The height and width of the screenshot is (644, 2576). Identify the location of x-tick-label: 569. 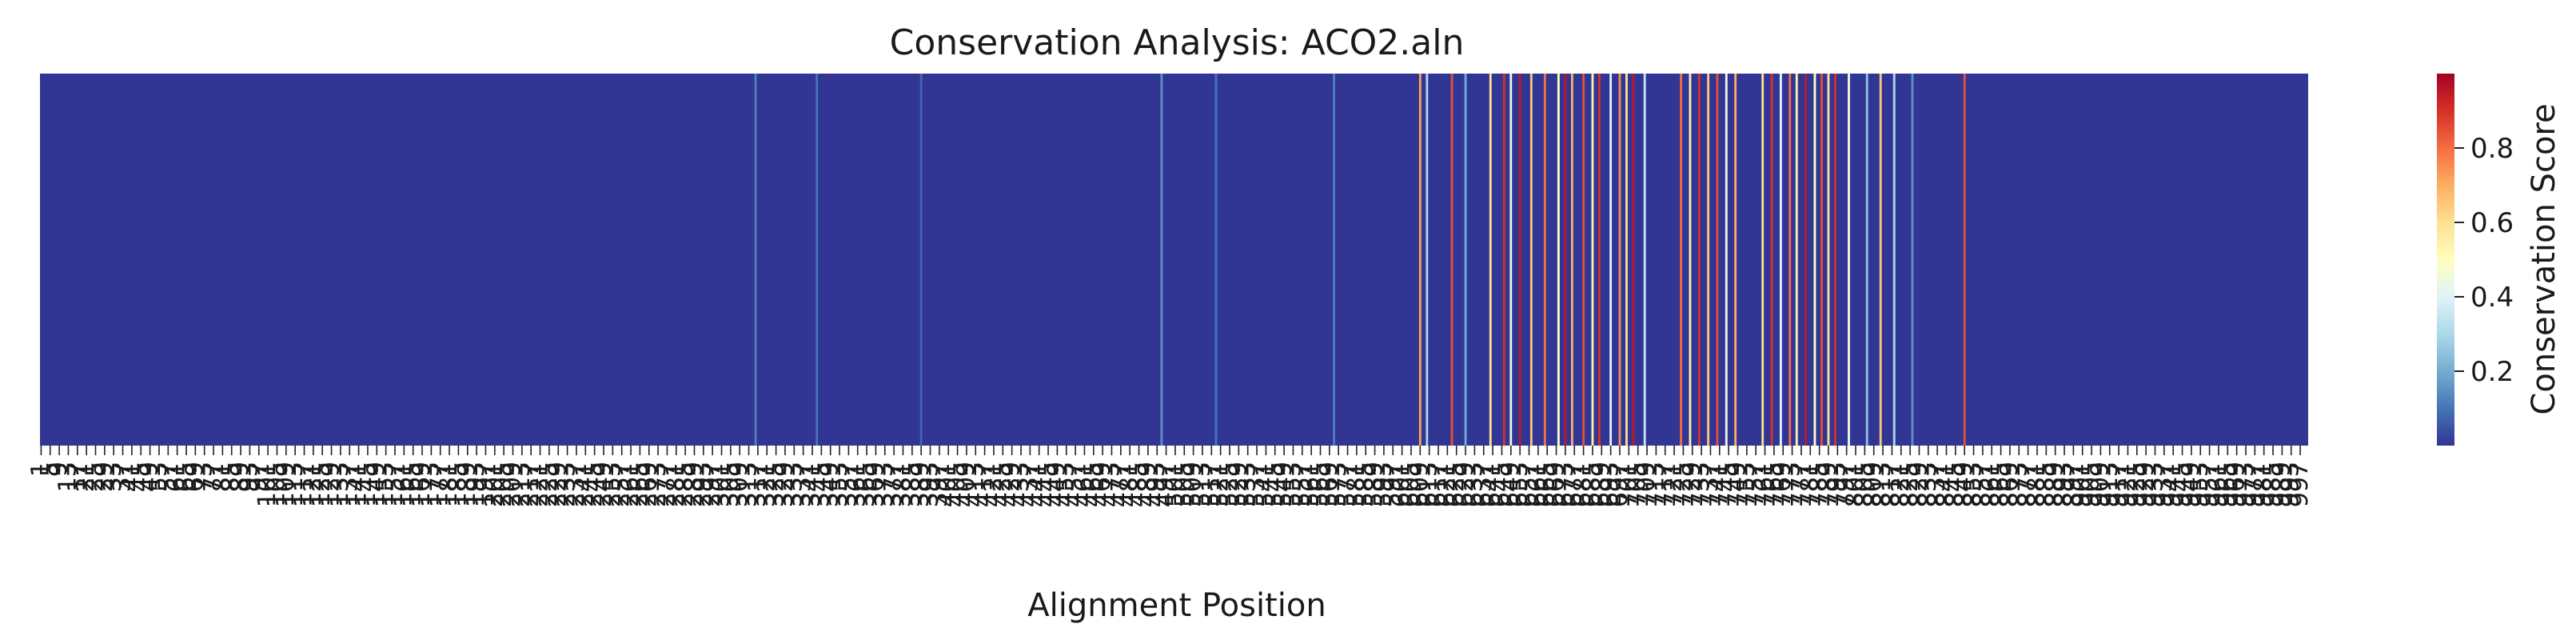
(1329, 484).